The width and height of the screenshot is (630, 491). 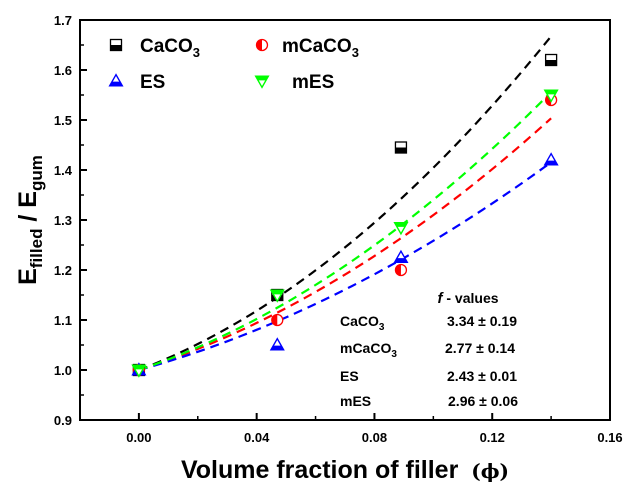 What do you see at coordinates (482, 321) in the screenshot?
I see `f-values-row-value: 3.34 ± 0.19` at bounding box center [482, 321].